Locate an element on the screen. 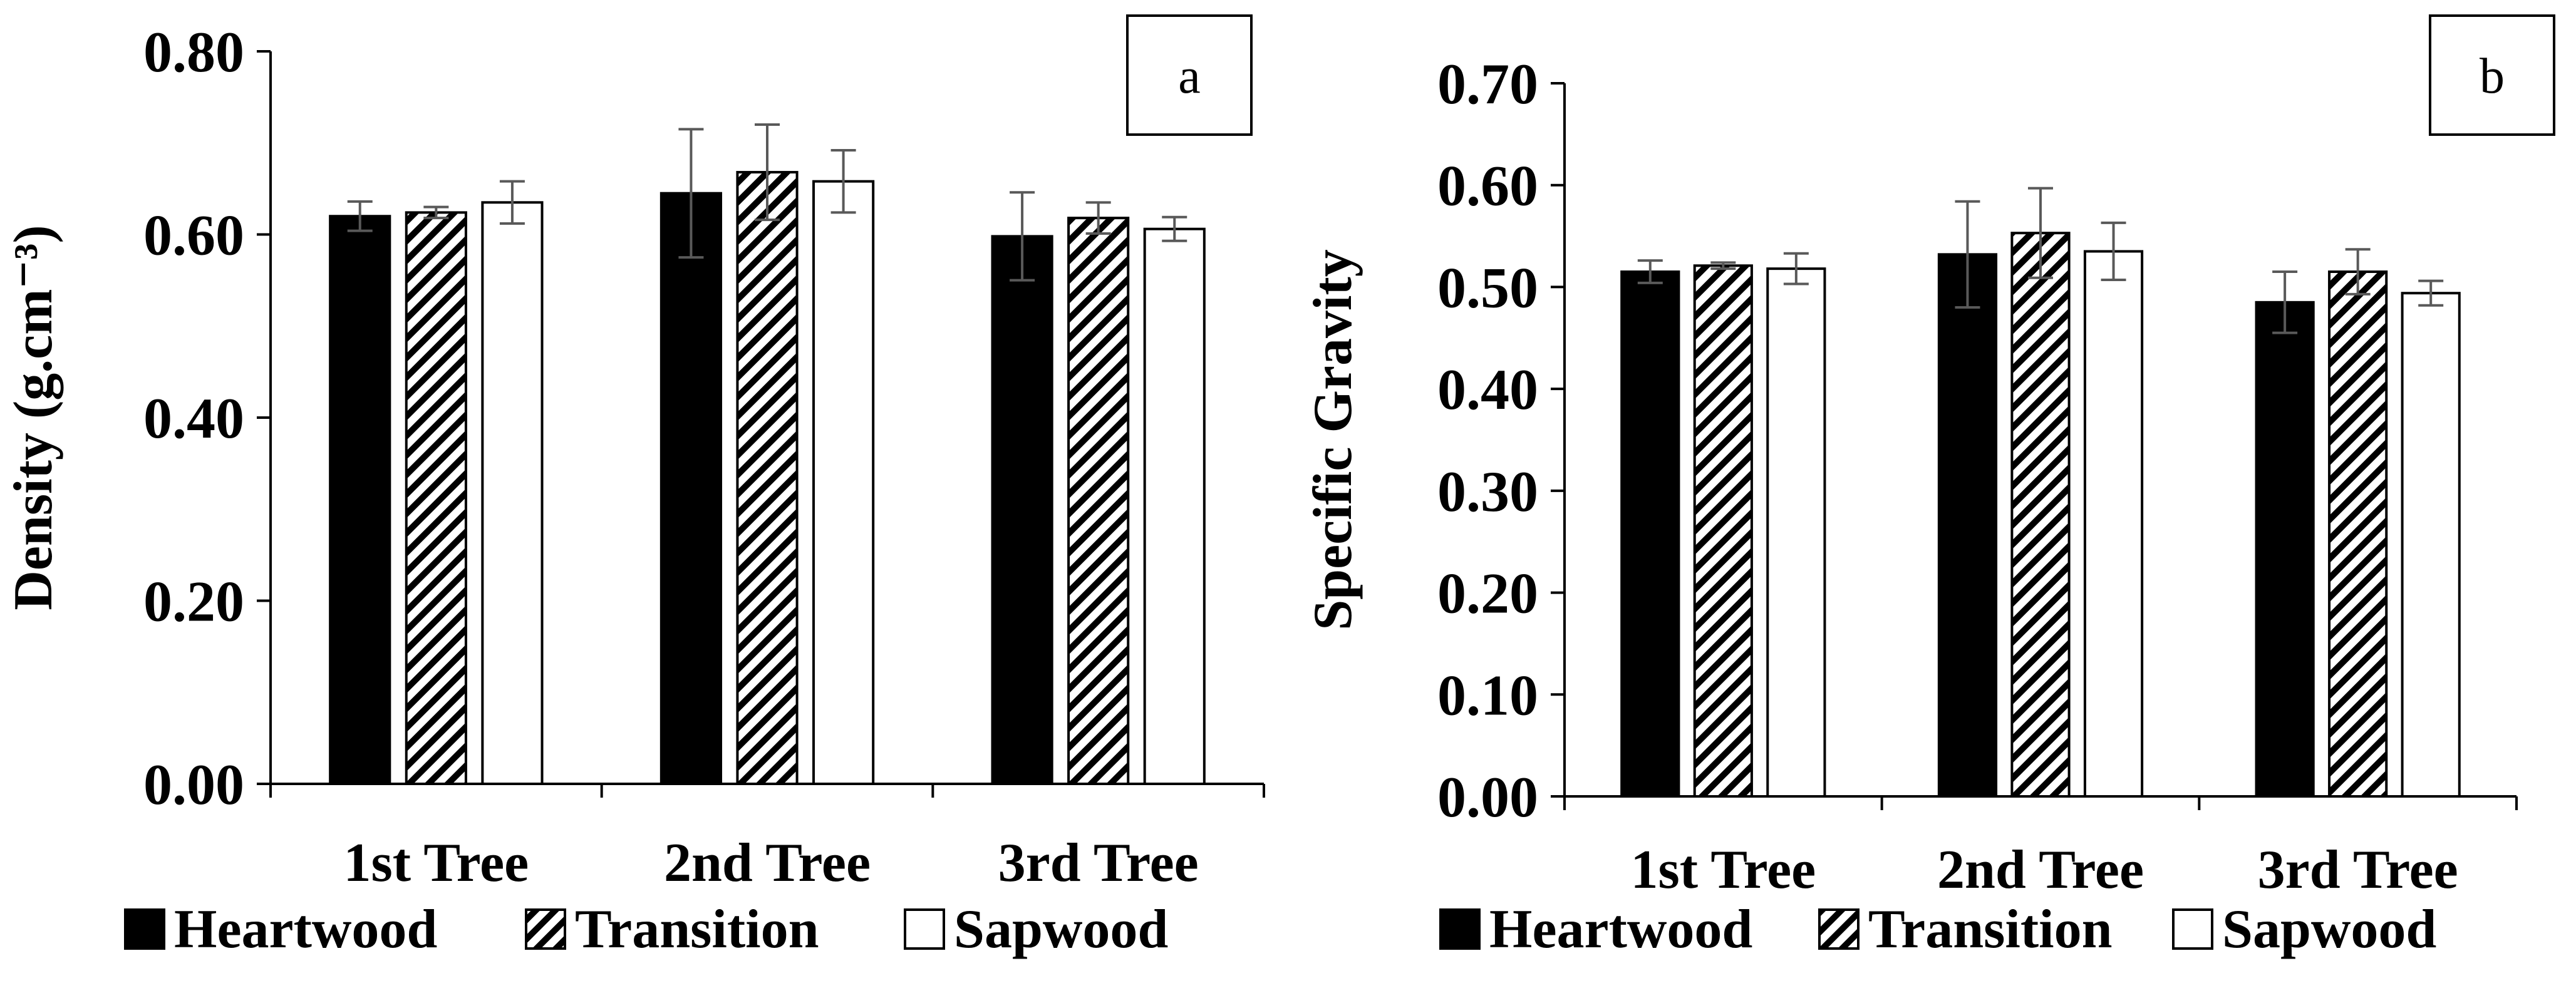  y-tick-label: 0.30 is located at coordinates (1487, 492).